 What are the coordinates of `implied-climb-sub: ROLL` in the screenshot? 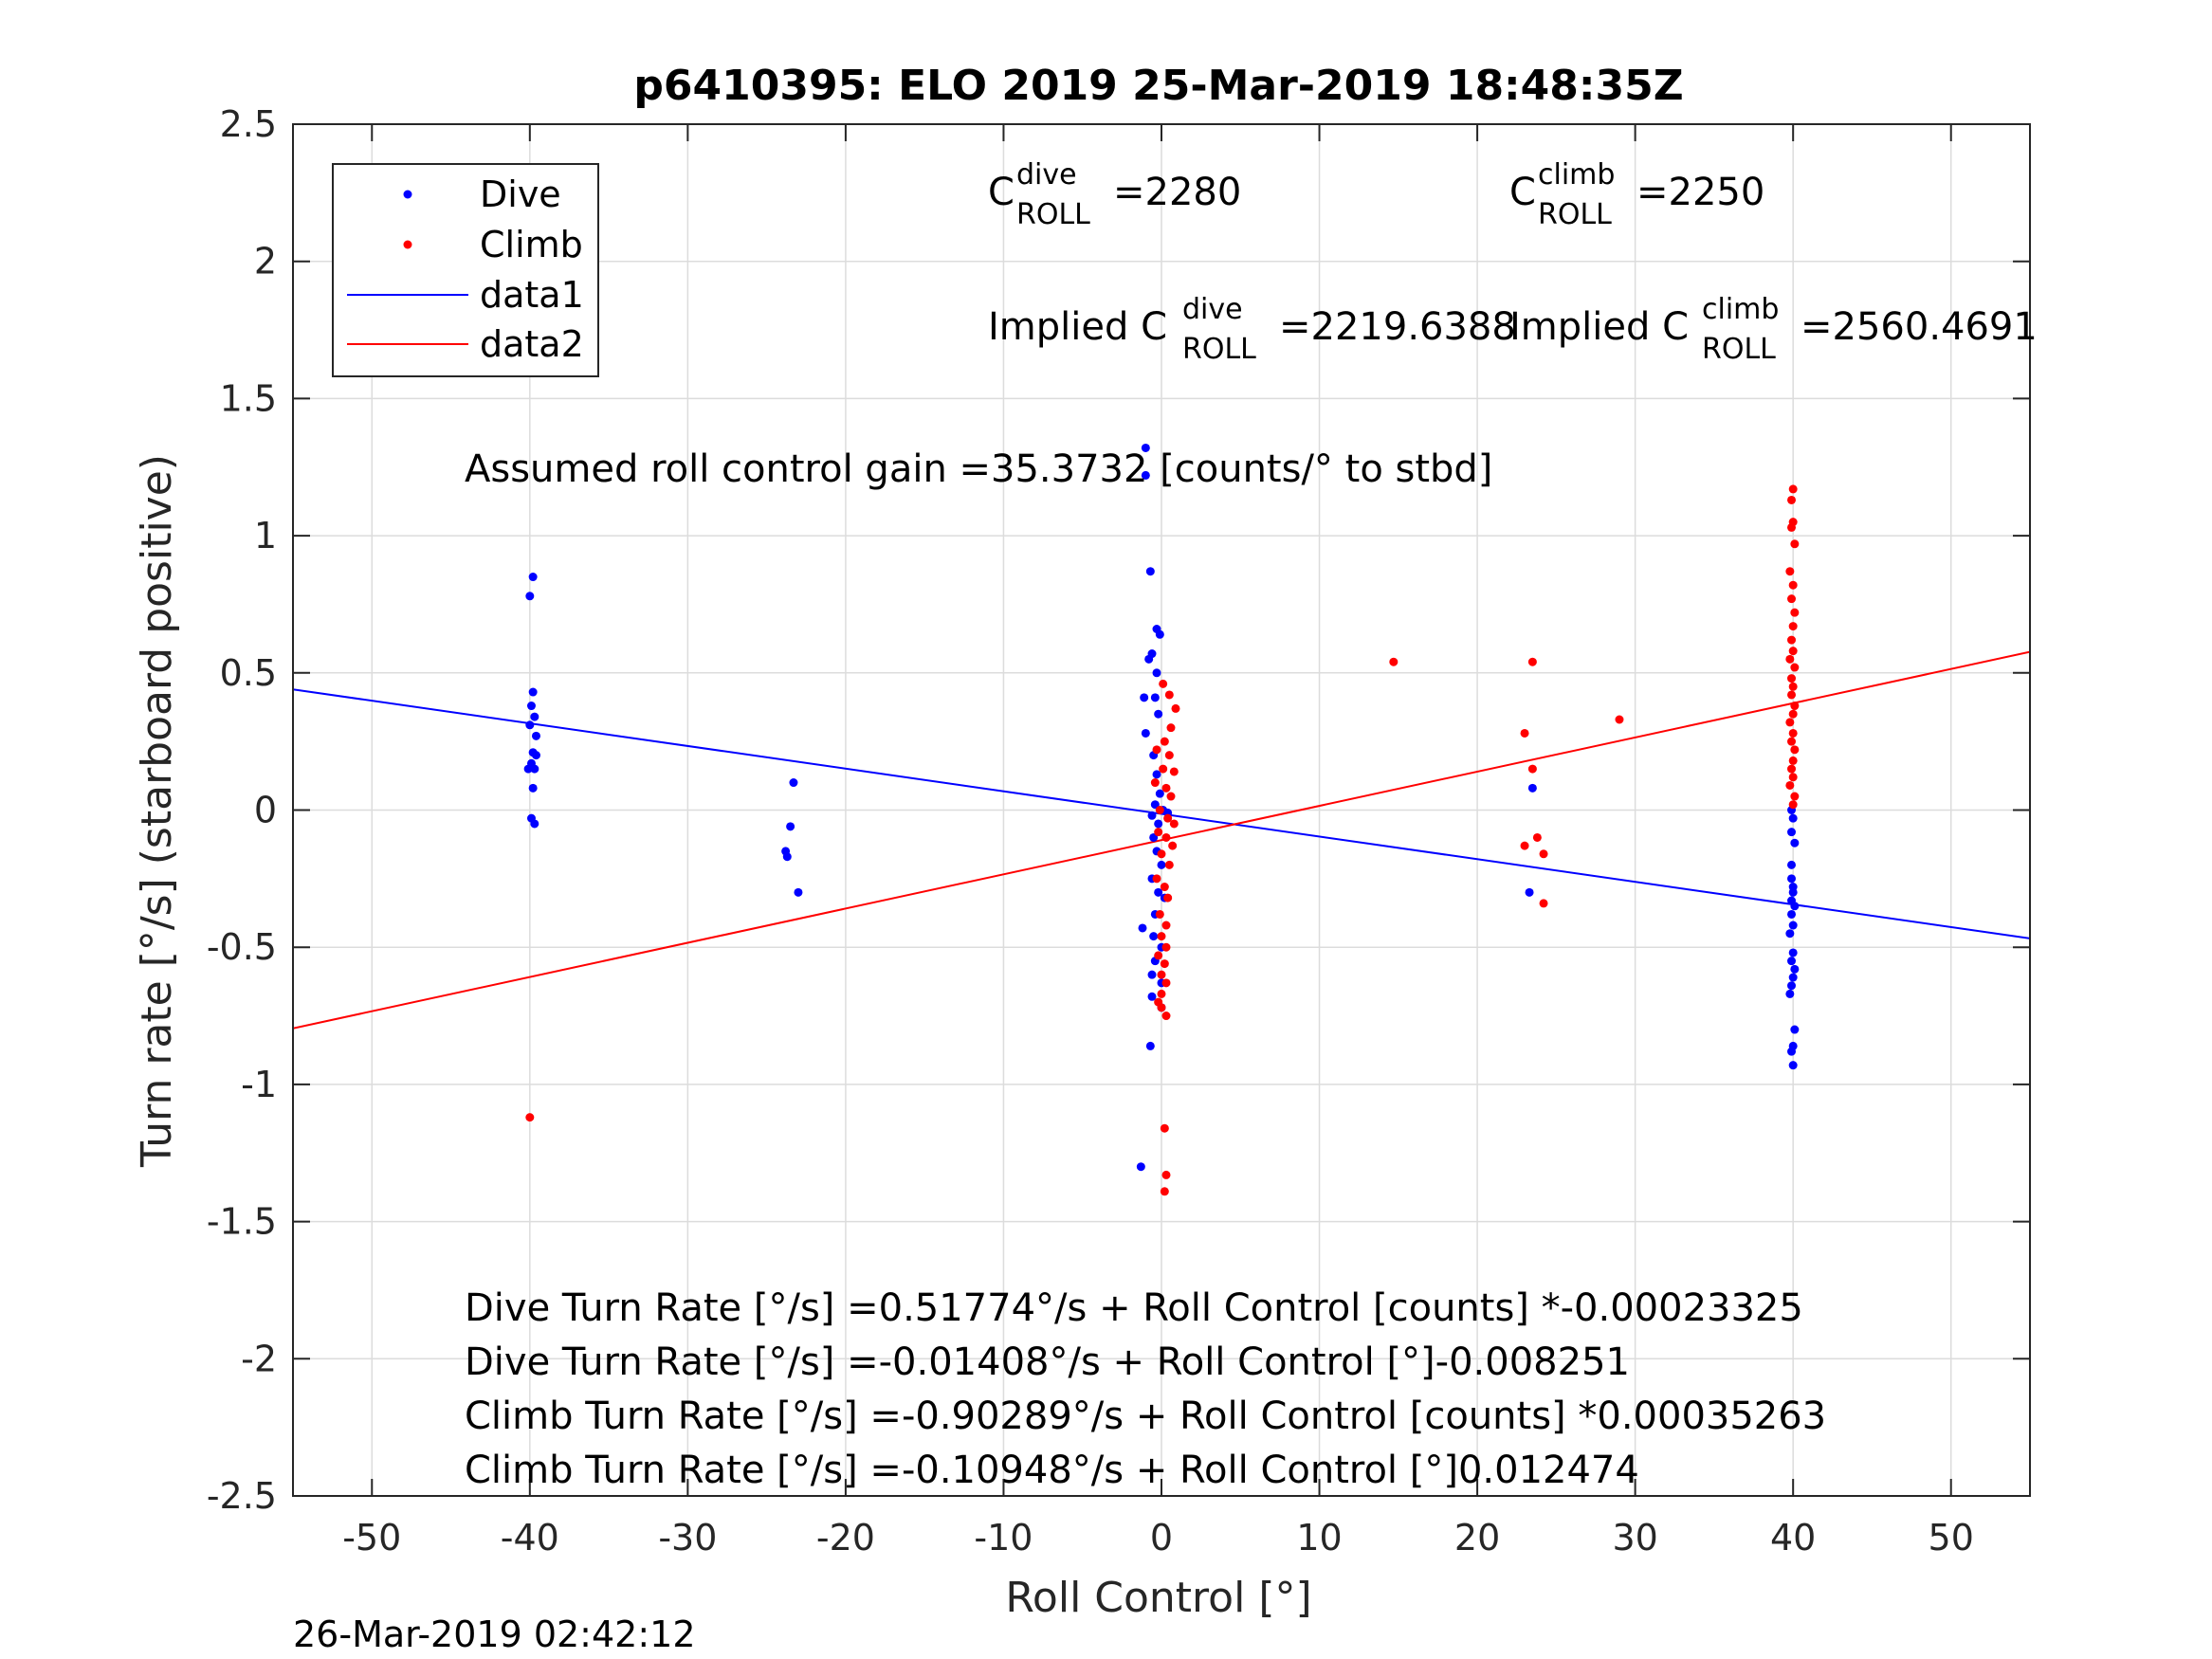 It's located at (1739, 349).